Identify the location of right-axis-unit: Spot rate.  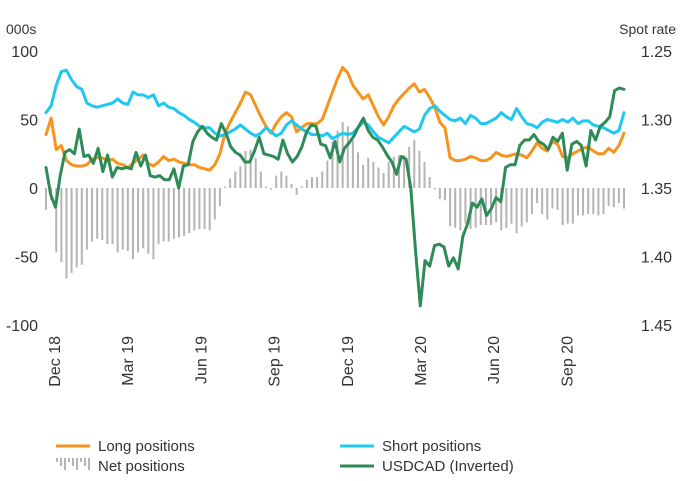
(647, 29).